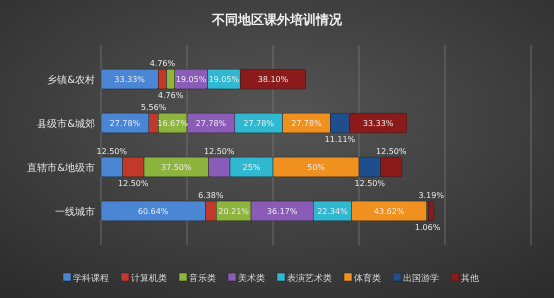 The width and height of the screenshot is (554, 298). I want to click on data-label: 50%, so click(316, 167).